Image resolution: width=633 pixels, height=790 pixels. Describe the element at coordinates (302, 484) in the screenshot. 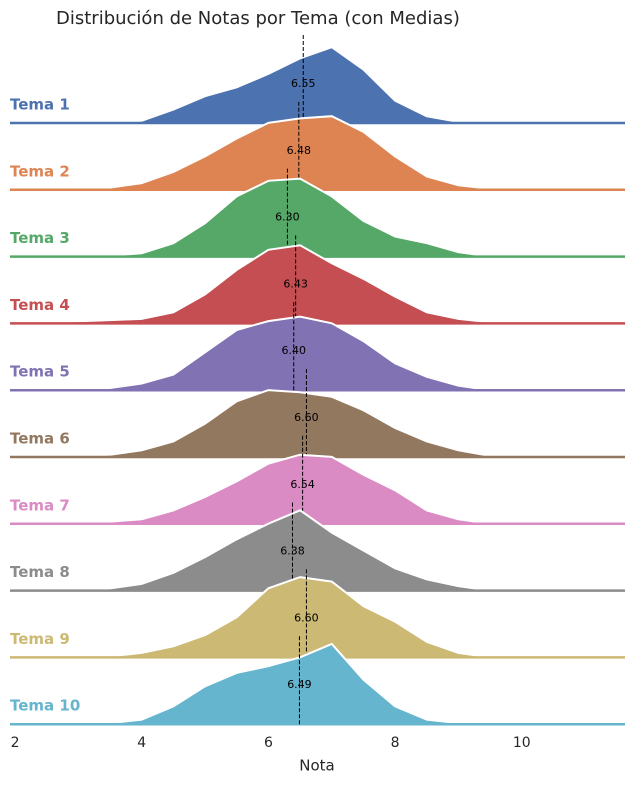

I see `mean-label: 6.54` at that location.